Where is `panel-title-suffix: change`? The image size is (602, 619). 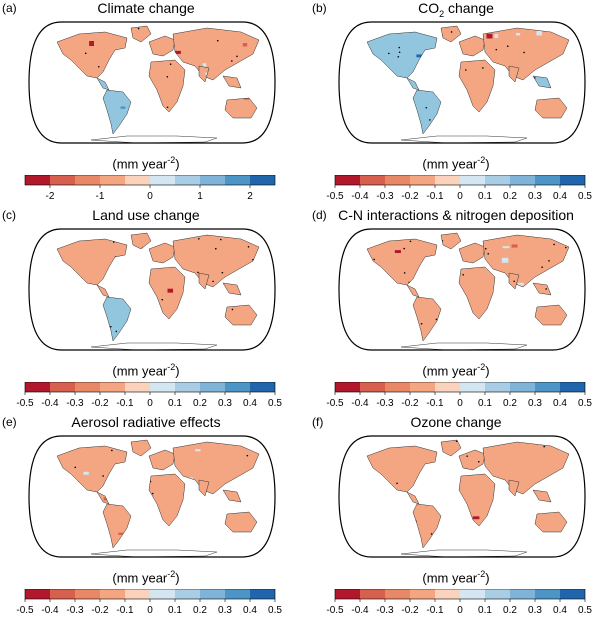
panel-title-suffix: change is located at coordinates (469, 8).